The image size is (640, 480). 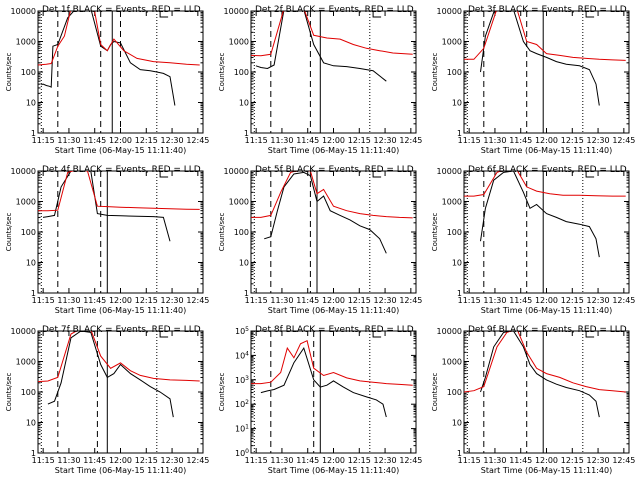 I want to click on panel-title: Det 2f BLACK = Events, RED = LLD, so click(x=334, y=10).